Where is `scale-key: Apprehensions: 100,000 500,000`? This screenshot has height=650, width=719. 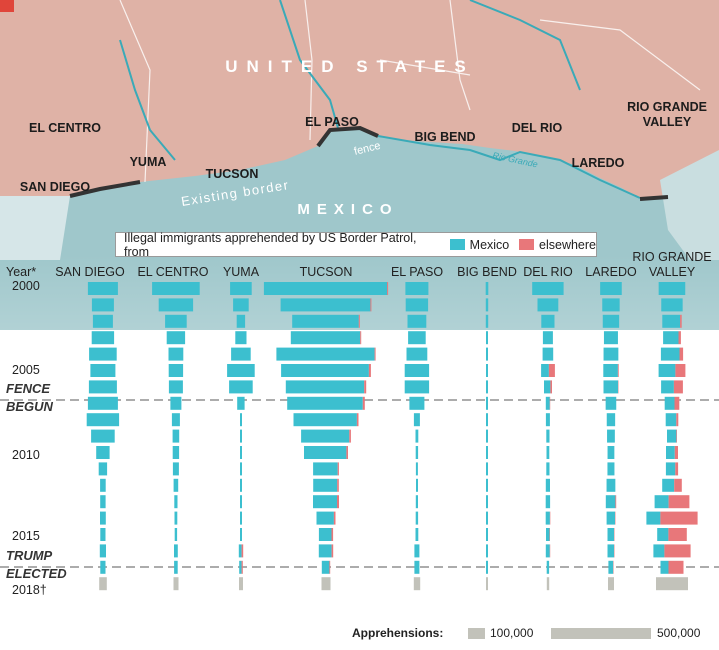
scale-key: Apprehensions: 100,000 500,000 is located at coordinates (359, 636).